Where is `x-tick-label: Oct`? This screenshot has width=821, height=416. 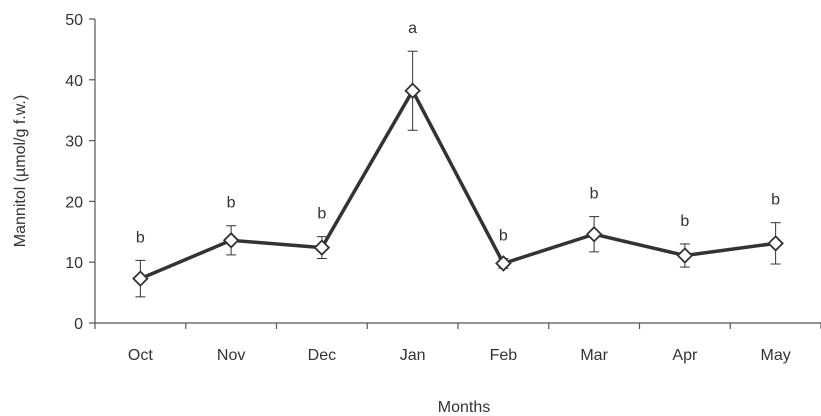
x-tick-label: Oct is located at coordinates (140, 355).